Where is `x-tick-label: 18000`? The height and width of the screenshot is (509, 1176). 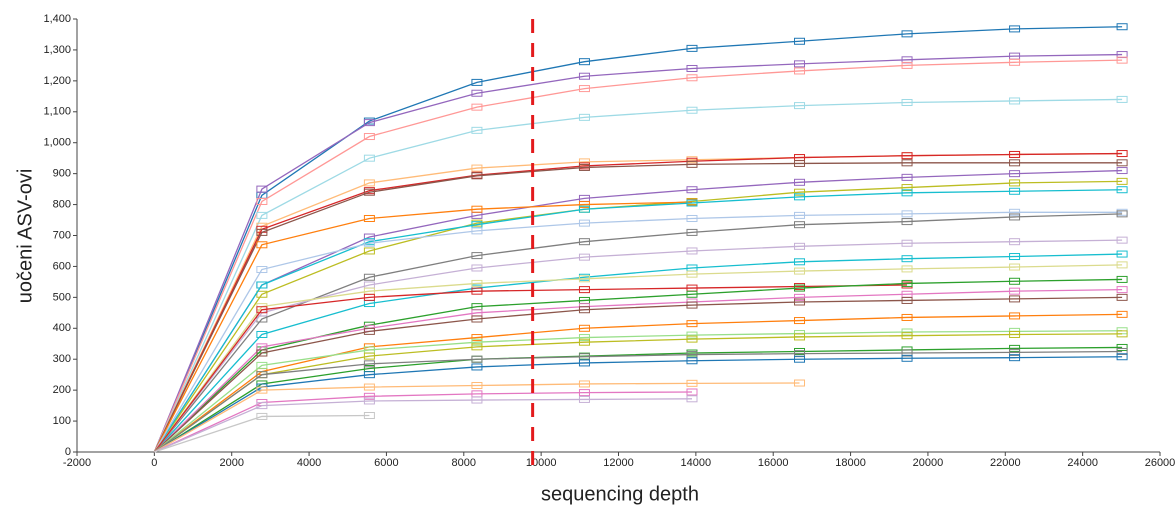
x-tick-label: 18000 is located at coordinates (850, 463).